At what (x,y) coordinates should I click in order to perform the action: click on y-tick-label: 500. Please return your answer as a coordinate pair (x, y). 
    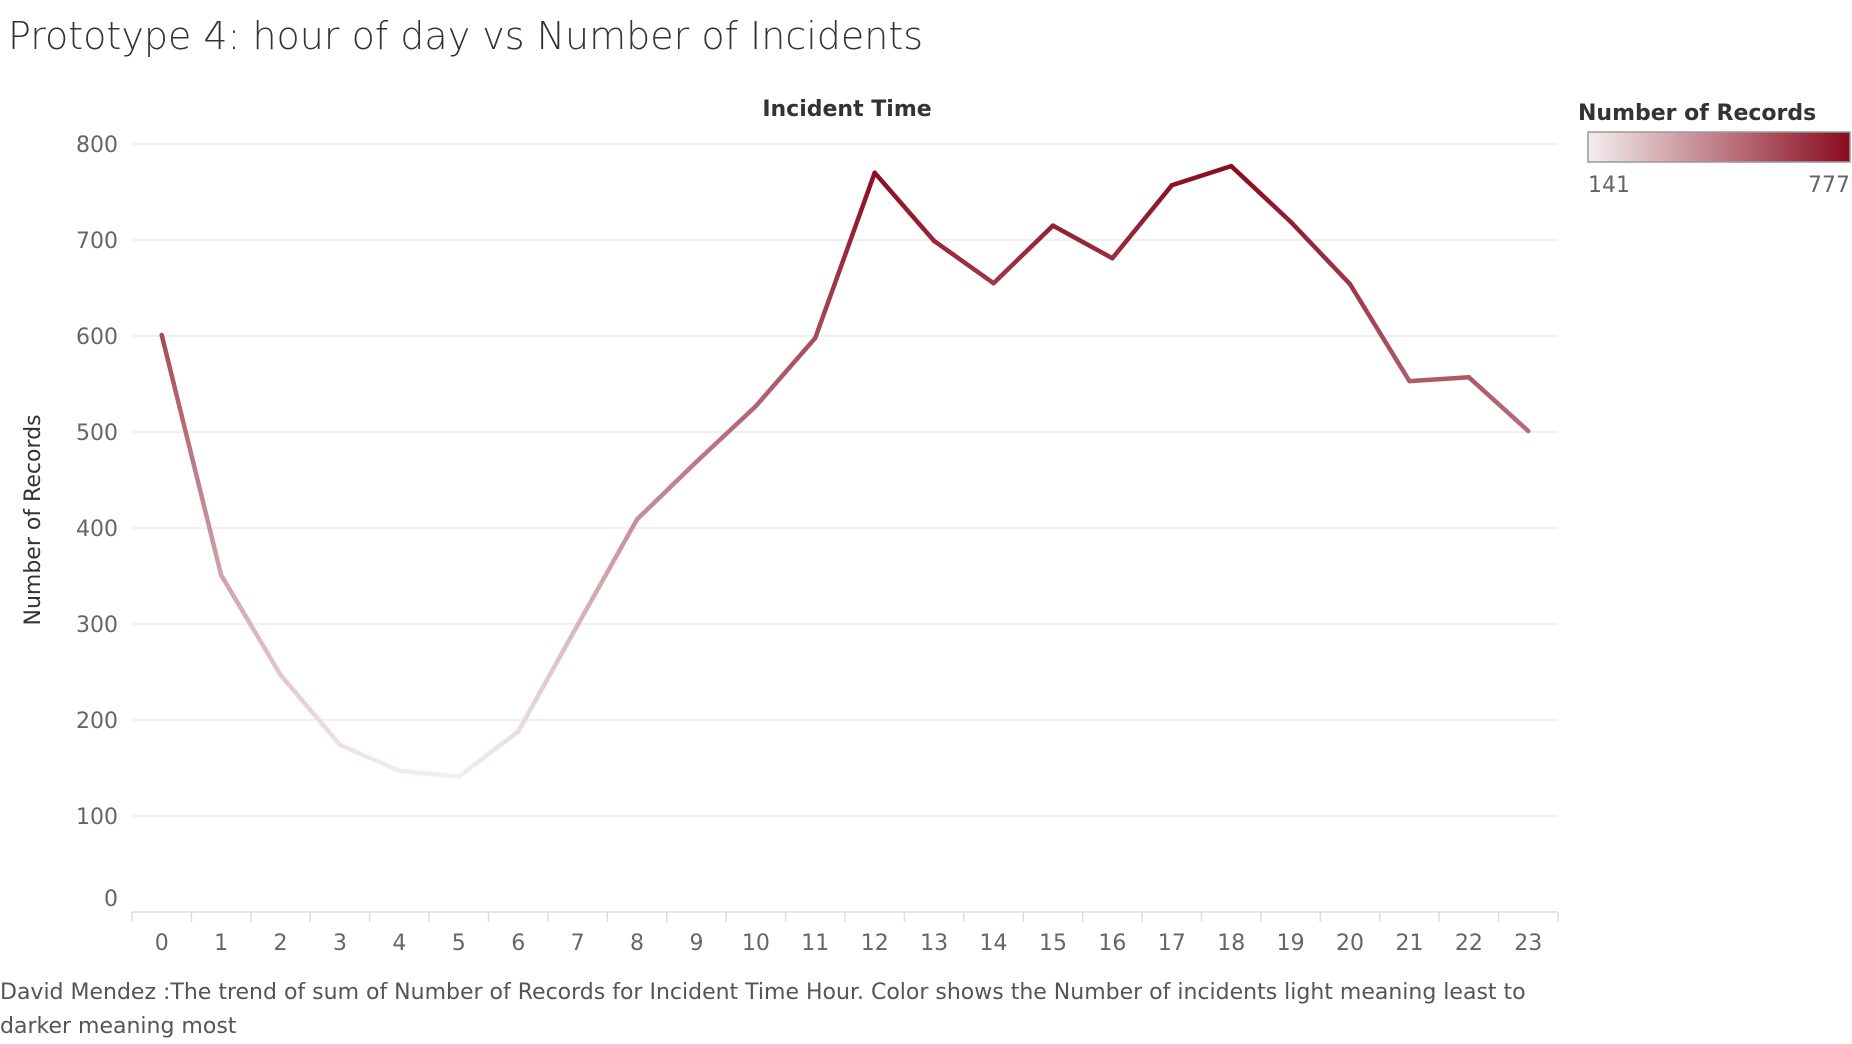
    Looking at the image, I should click on (97, 433).